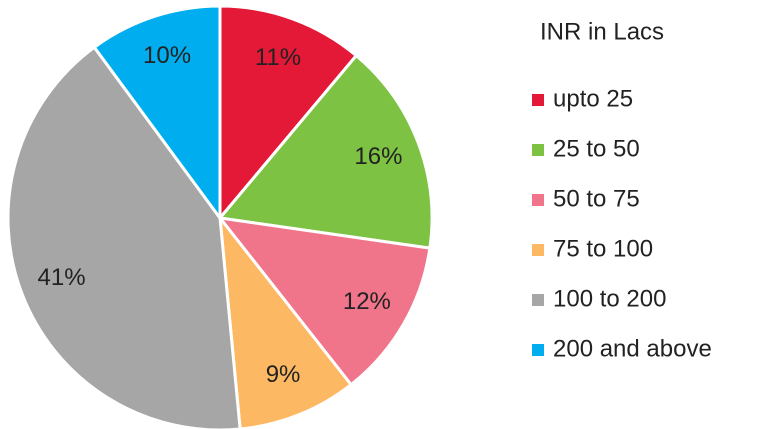  Describe the element at coordinates (62, 277) in the screenshot. I see `data-label: 41%` at that location.